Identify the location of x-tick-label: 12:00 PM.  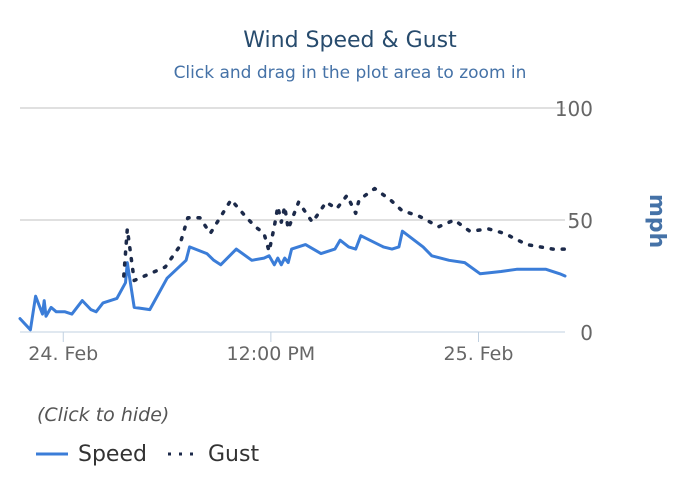
(271, 354).